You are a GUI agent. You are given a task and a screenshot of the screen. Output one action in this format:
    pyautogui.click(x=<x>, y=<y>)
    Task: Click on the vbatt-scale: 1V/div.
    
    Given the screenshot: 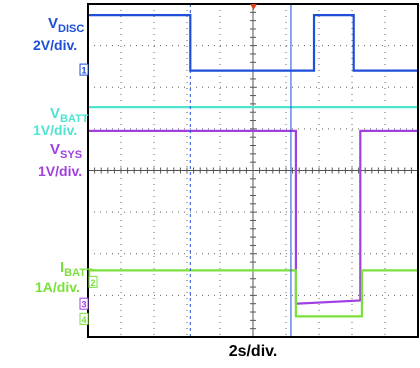 What is the action you would take?
    pyautogui.click(x=55, y=130)
    